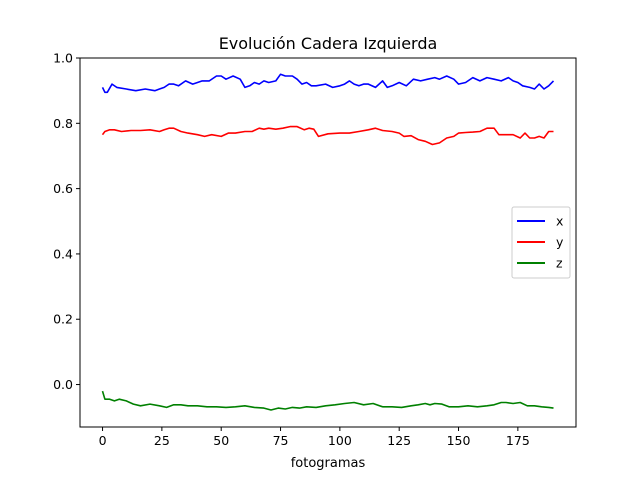 The height and width of the screenshot is (484, 640). I want to click on series-line-y, so click(327, 135).